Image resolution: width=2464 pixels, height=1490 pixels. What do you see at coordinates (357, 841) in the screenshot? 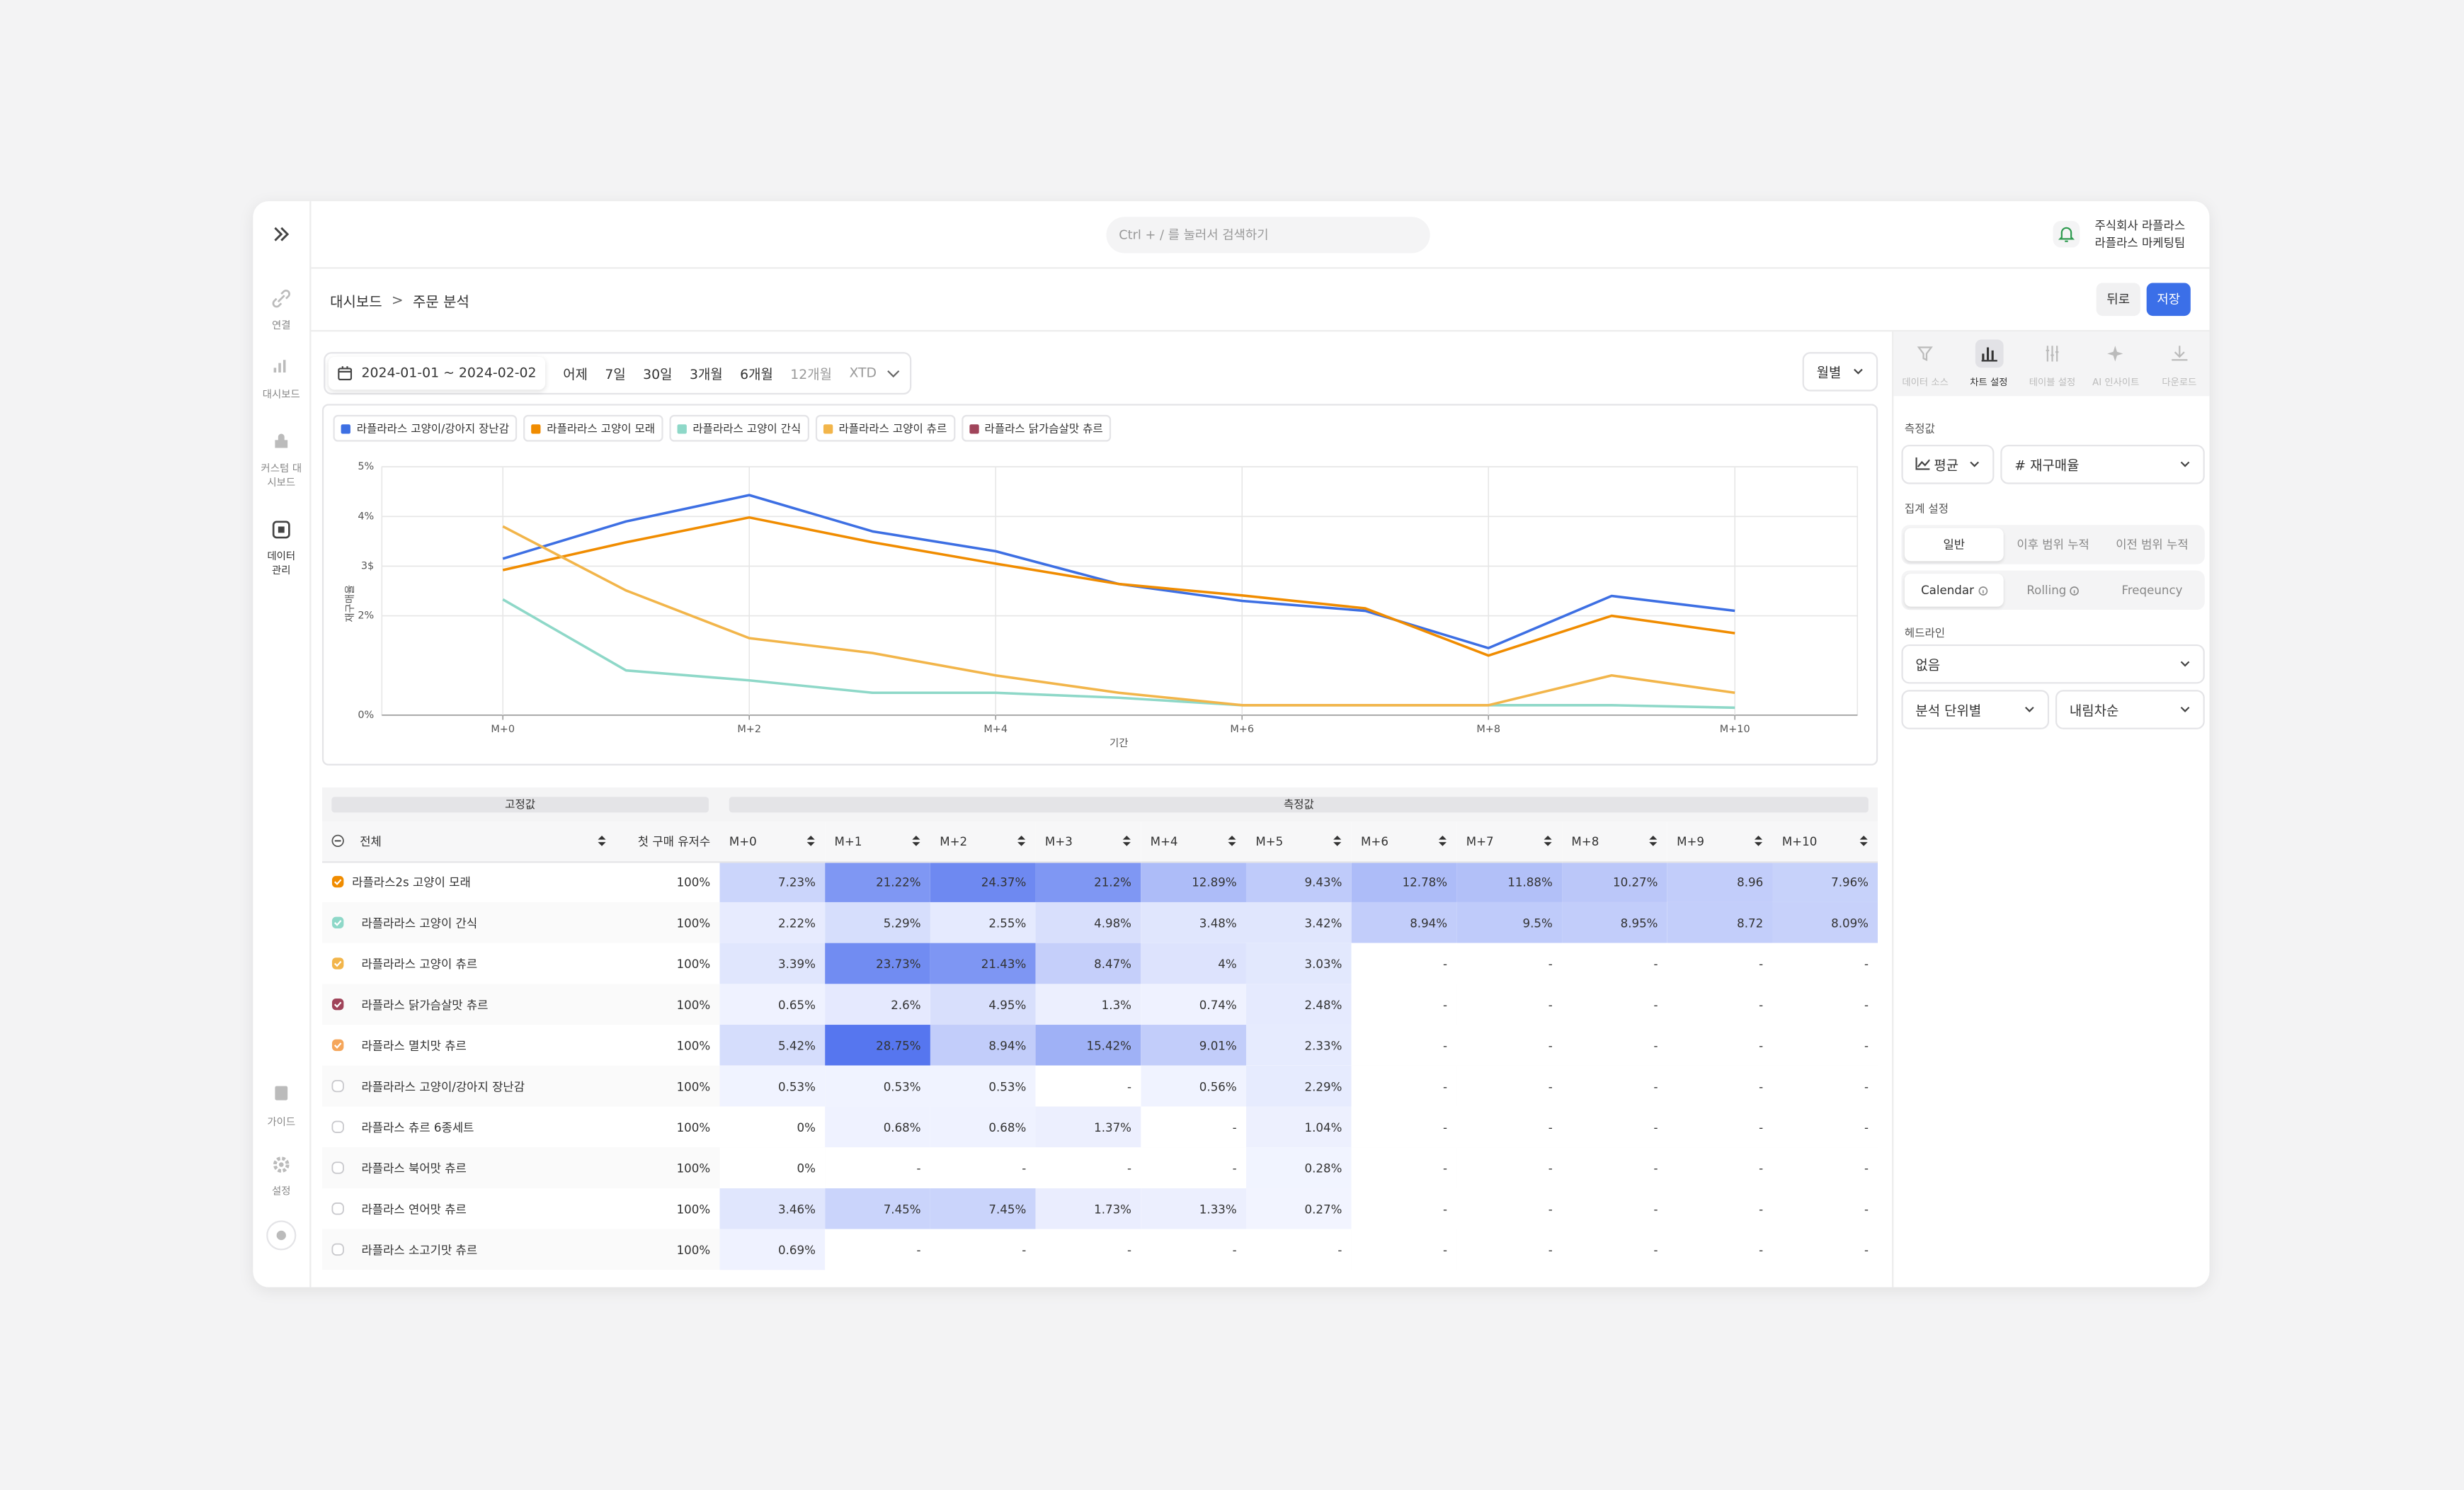
I see `select-all: 전체` at bounding box center [357, 841].